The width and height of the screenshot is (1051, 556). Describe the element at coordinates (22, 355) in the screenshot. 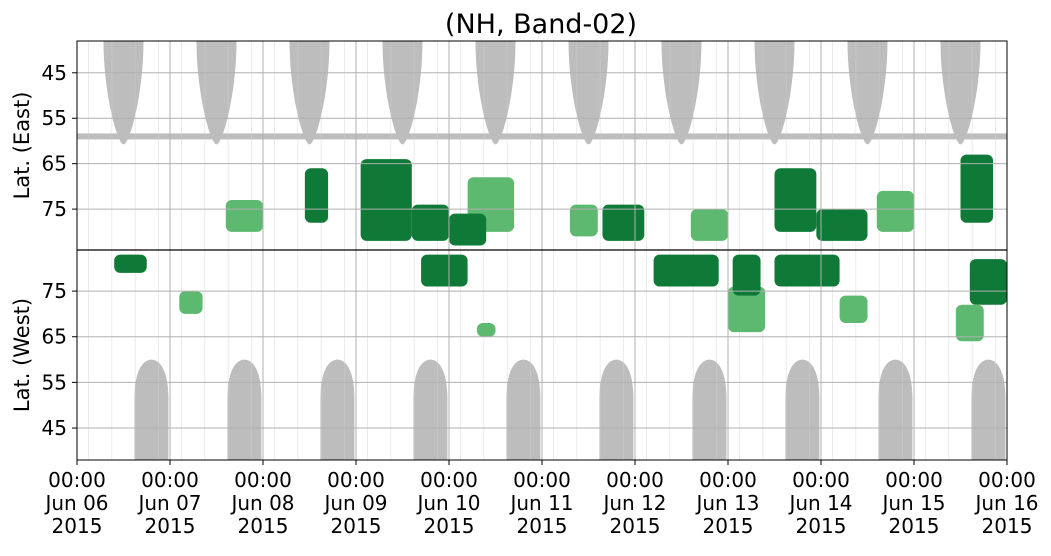

I see `y-axis-label-west: Lat. (West)` at that location.